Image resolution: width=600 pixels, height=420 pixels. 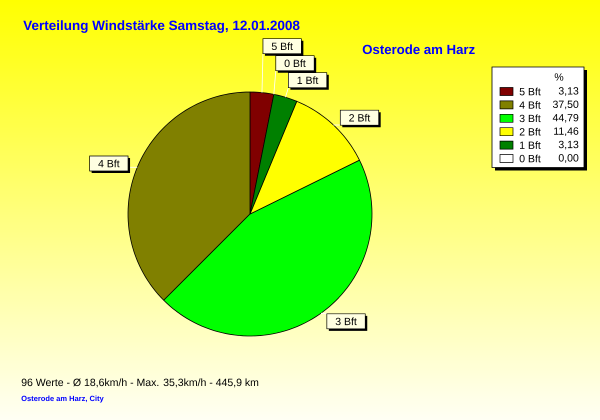 I want to click on legend-title: %, so click(x=559, y=77).